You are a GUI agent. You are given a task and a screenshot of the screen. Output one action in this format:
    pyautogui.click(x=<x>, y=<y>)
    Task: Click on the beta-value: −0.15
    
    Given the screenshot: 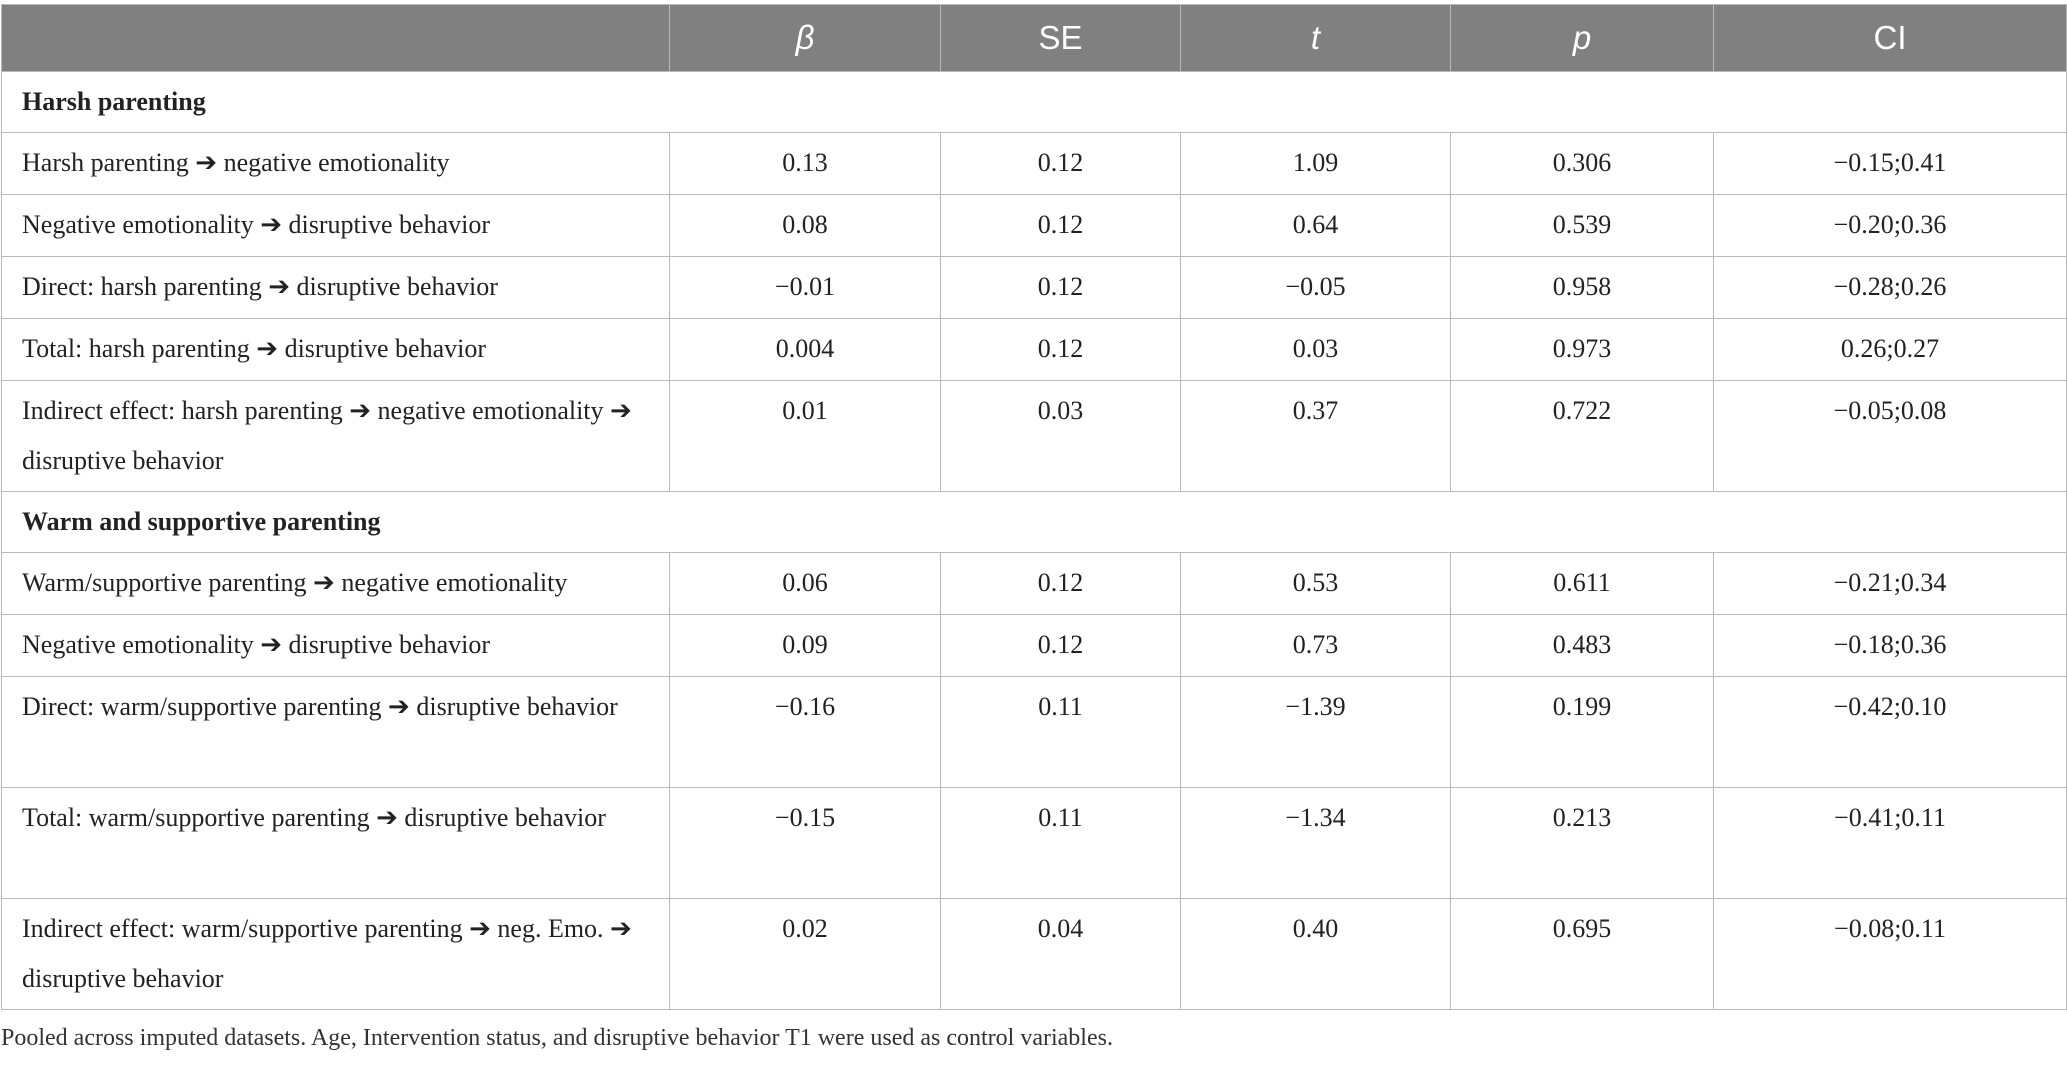 What is the action you would take?
    pyautogui.click(x=805, y=843)
    